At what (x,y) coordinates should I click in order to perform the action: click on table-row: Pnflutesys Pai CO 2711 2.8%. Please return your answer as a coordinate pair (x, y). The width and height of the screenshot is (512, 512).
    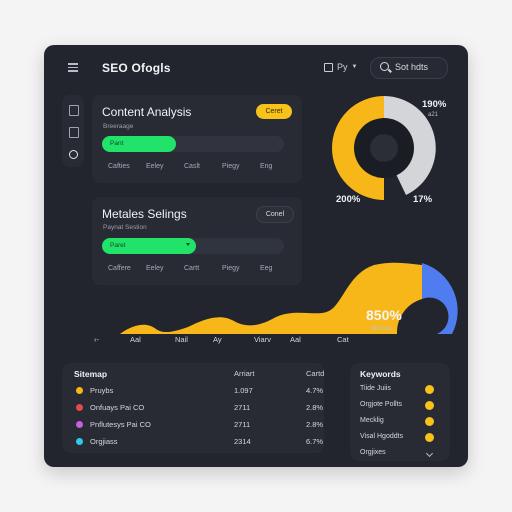
    Looking at the image, I should click on (193, 425).